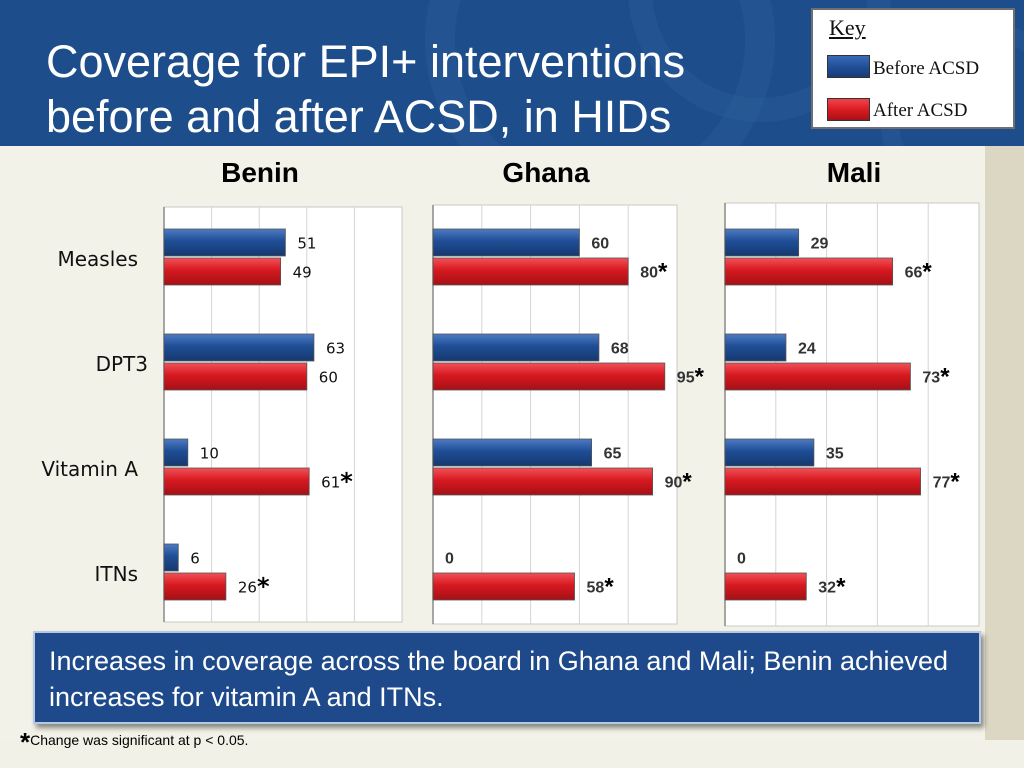 The image size is (1024, 768). Describe the element at coordinates (820, 244) in the screenshot. I see `data-label-mali-before-0: 29` at that location.